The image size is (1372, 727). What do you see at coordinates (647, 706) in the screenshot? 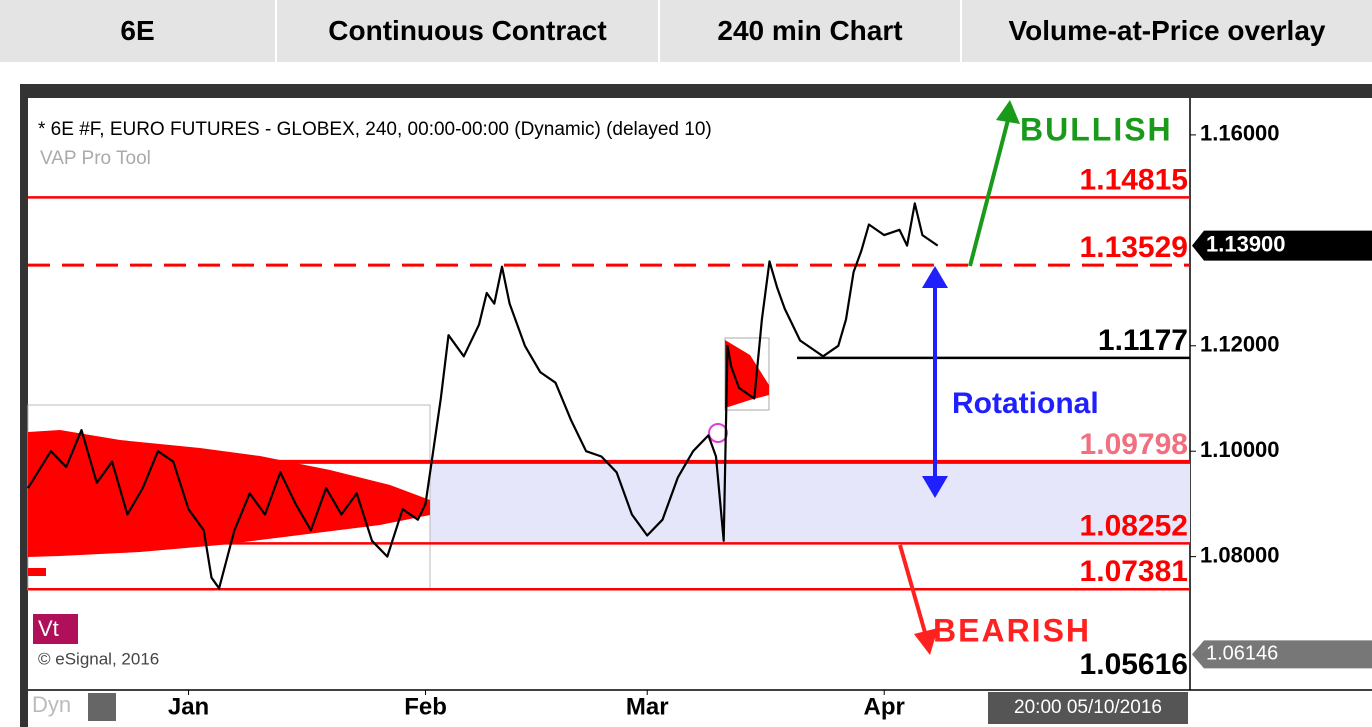
I see `x-tick-label: Mar` at bounding box center [647, 706].